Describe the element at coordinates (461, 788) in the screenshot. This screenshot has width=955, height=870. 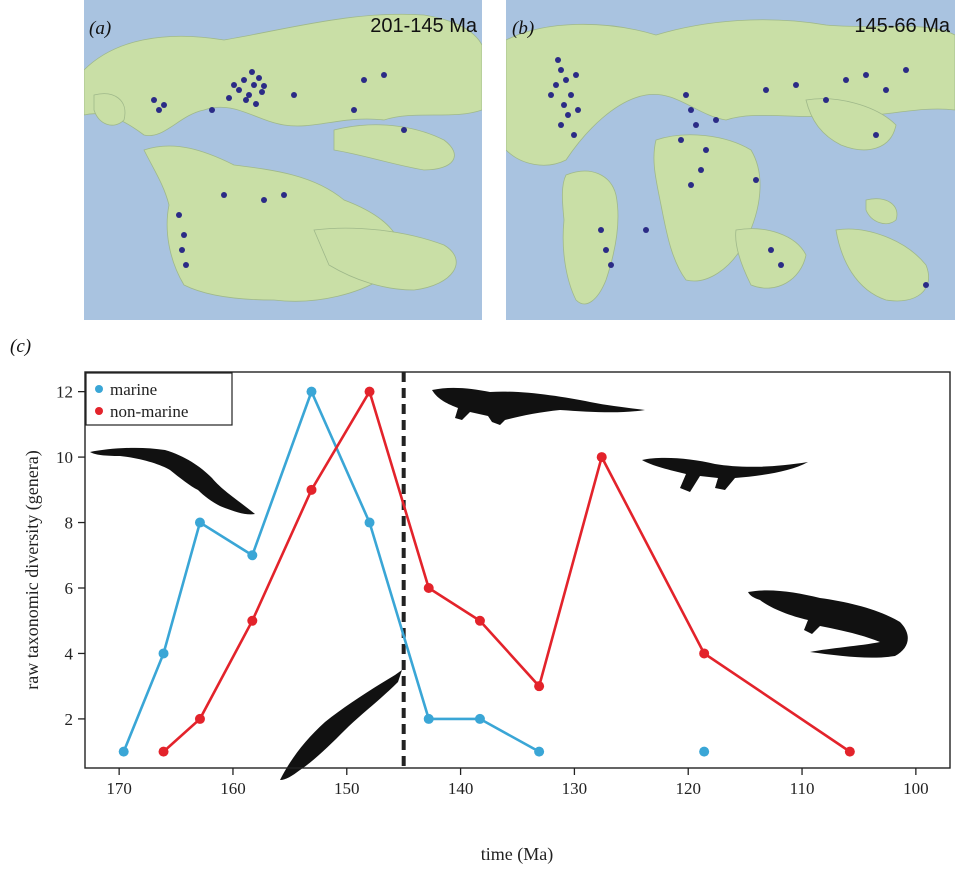
I see `x-tick-label: 140` at that location.